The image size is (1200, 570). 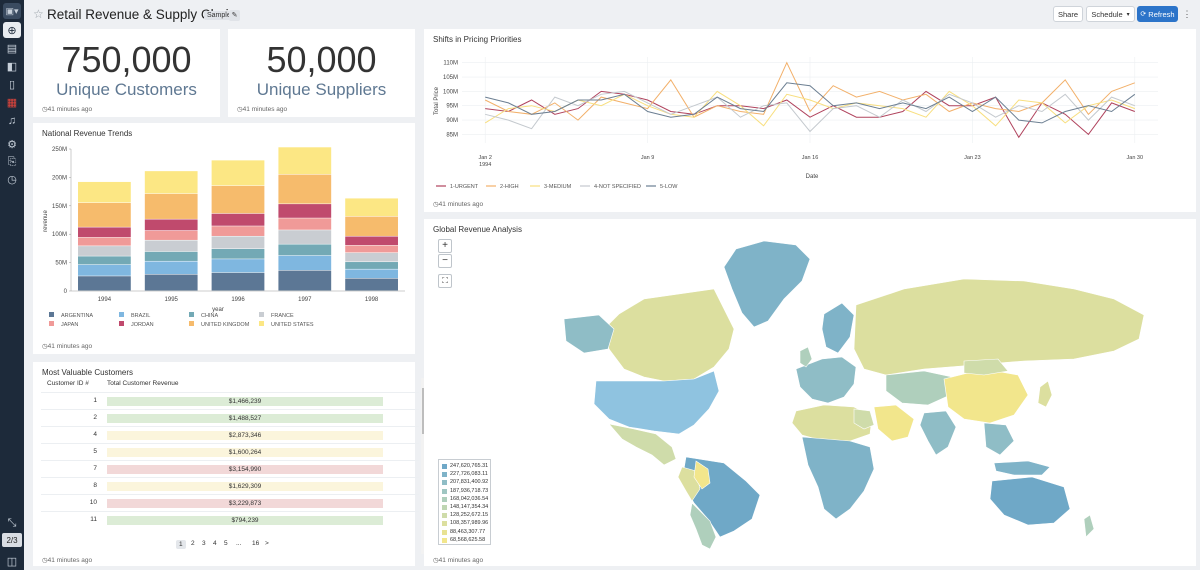 I want to click on legend-label: BRAZIL, so click(x=140, y=316).